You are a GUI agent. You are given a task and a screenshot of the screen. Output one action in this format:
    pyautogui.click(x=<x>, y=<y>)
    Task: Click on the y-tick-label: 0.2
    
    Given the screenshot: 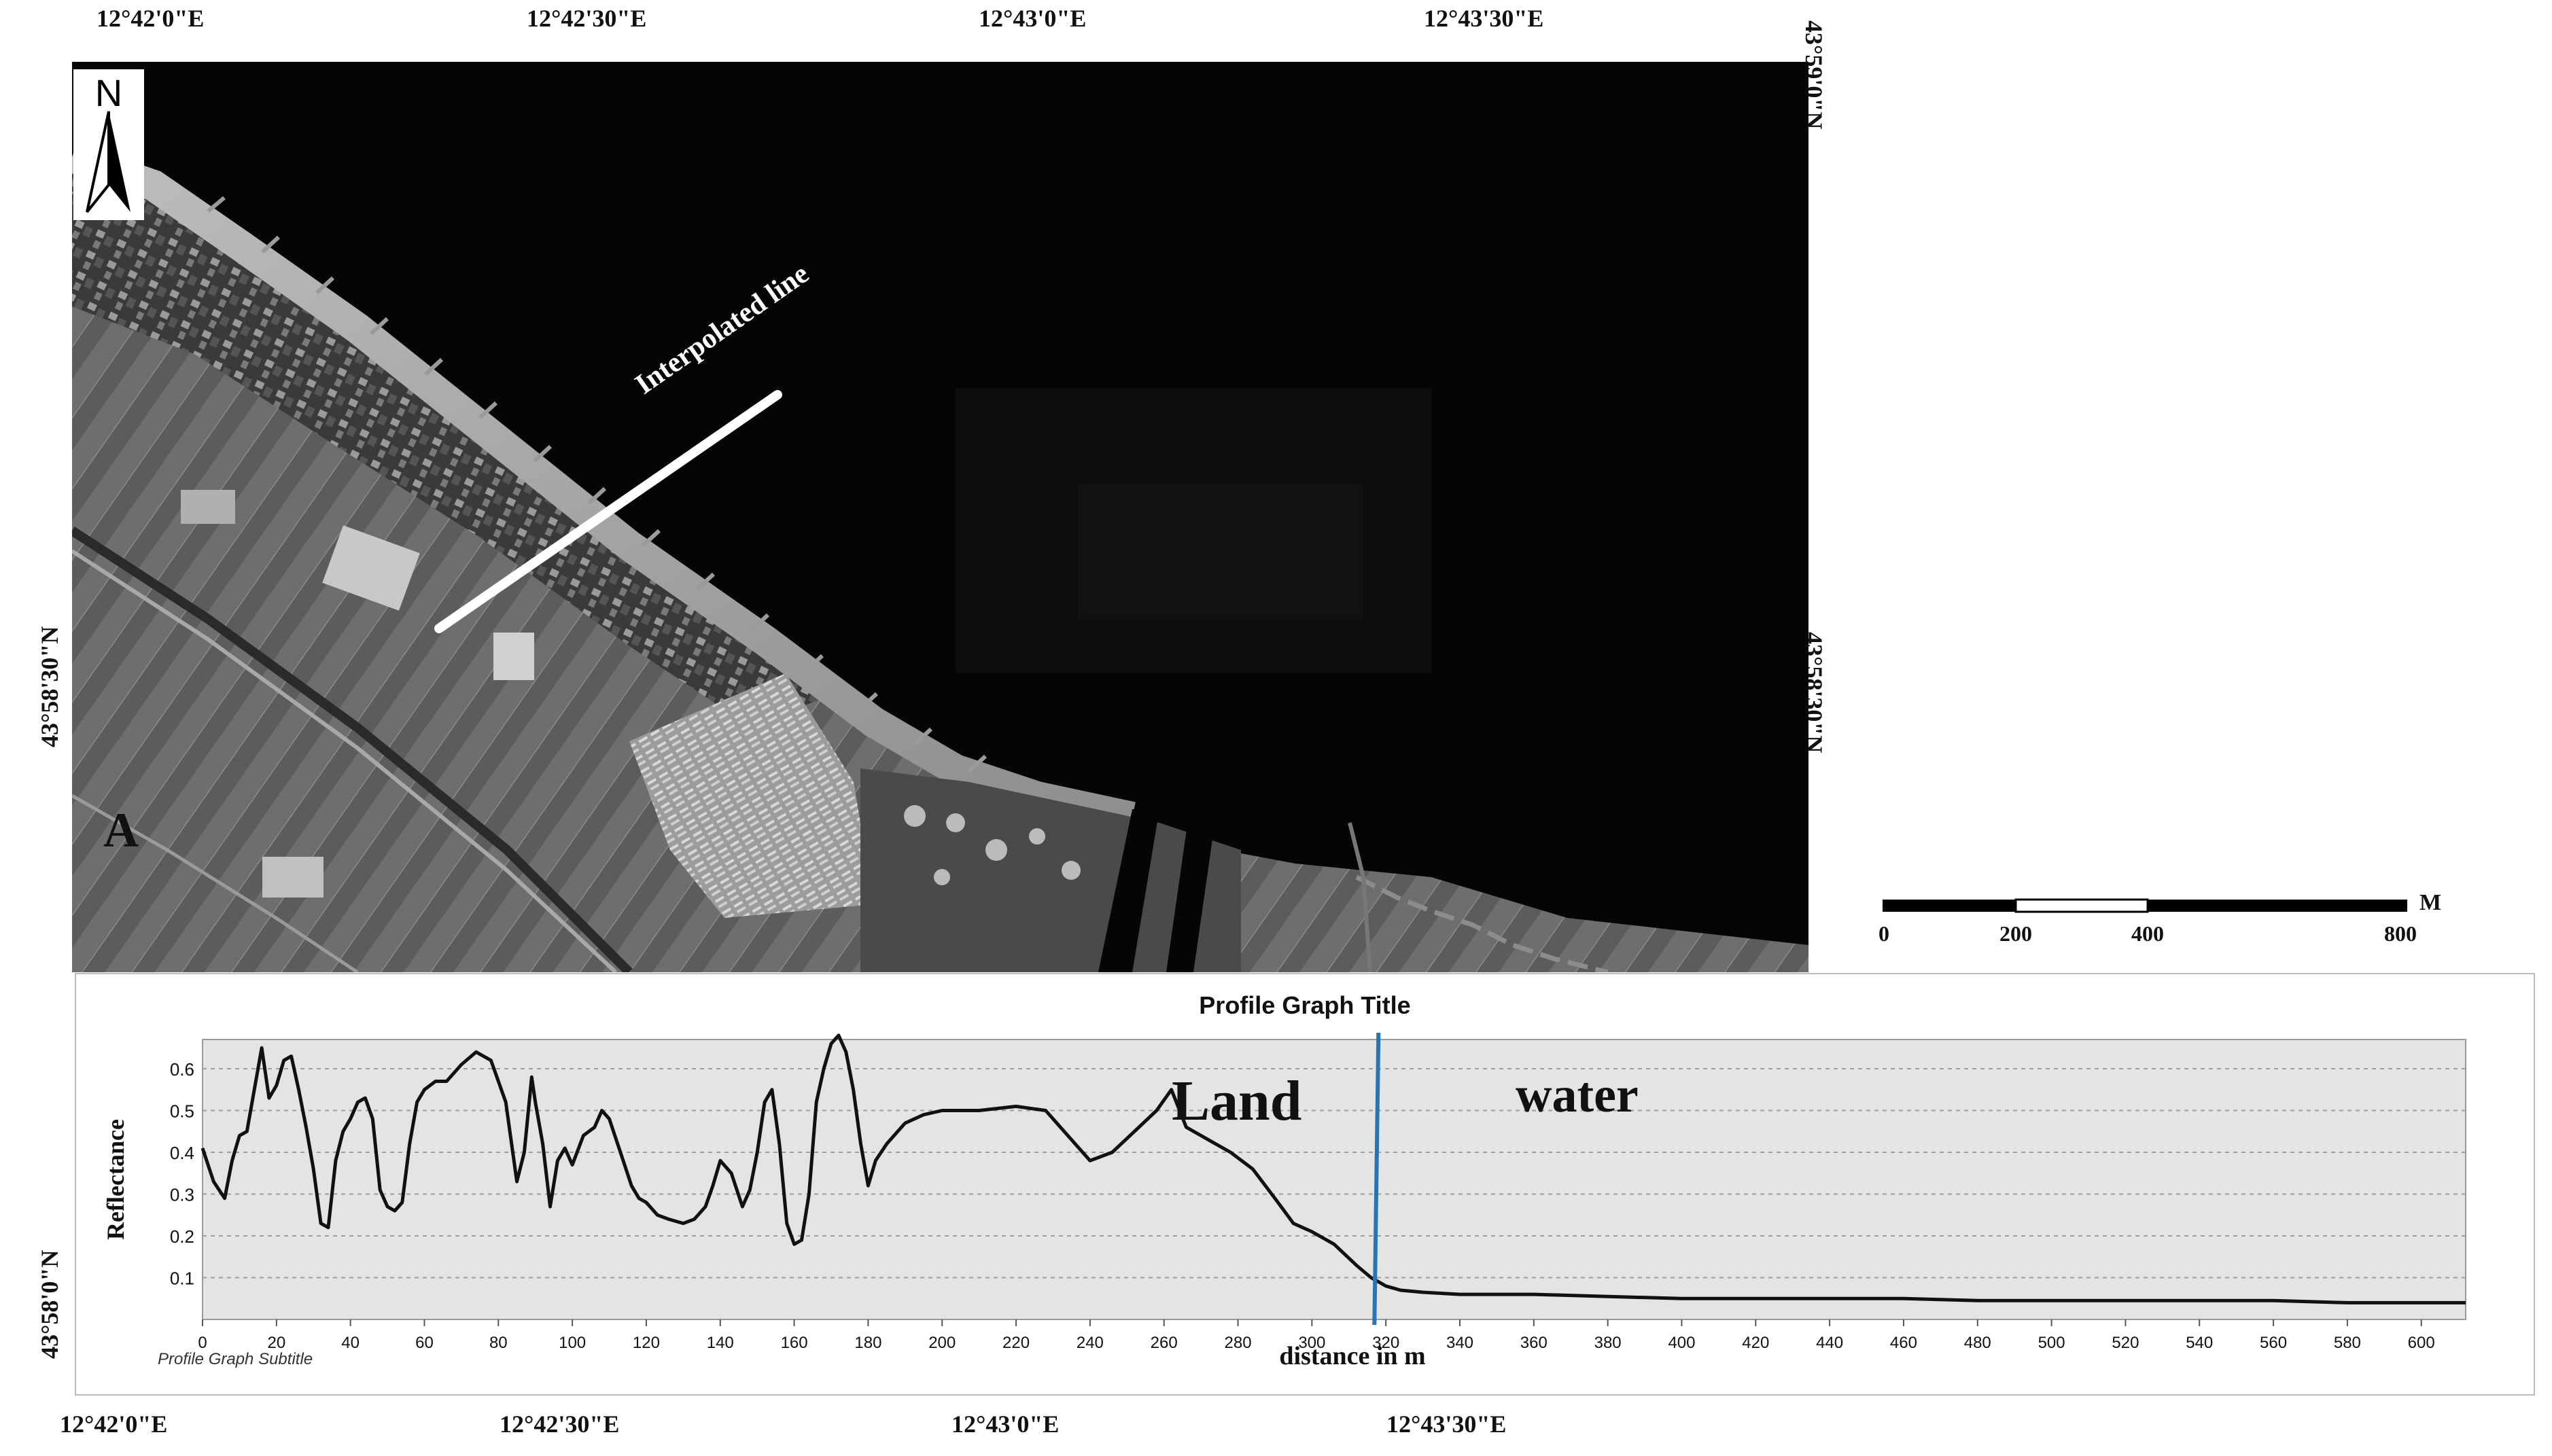 What is the action you would take?
    pyautogui.click(x=182, y=1237)
    